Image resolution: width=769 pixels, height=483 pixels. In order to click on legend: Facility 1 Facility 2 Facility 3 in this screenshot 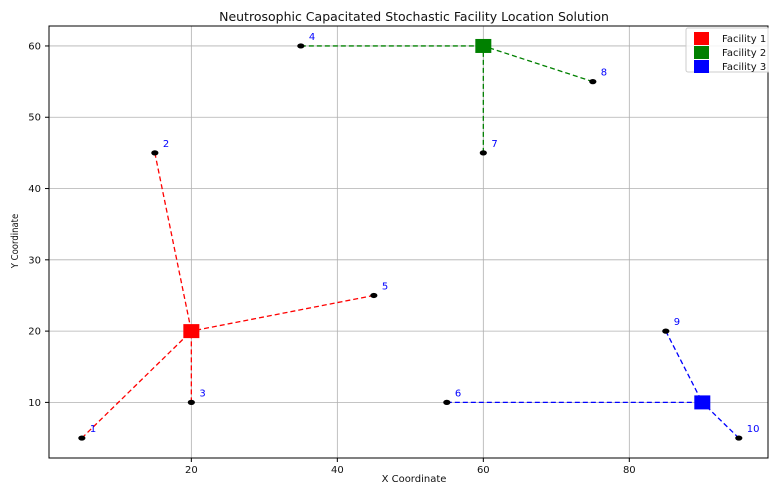, I will do `click(727, 50)`.